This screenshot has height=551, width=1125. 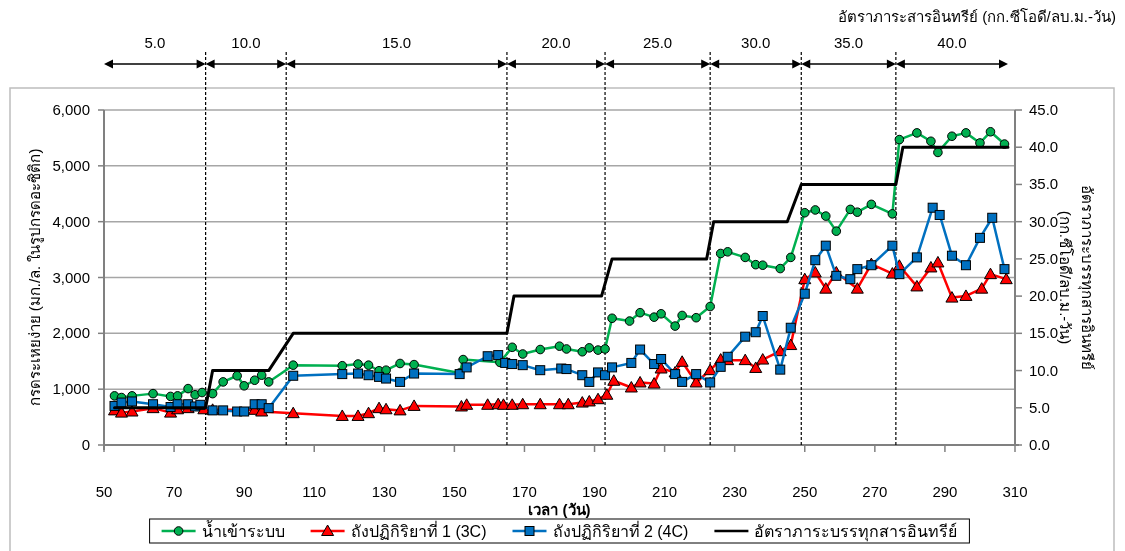 I want to click on x-tick-label: 170, so click(x=524, y=491).